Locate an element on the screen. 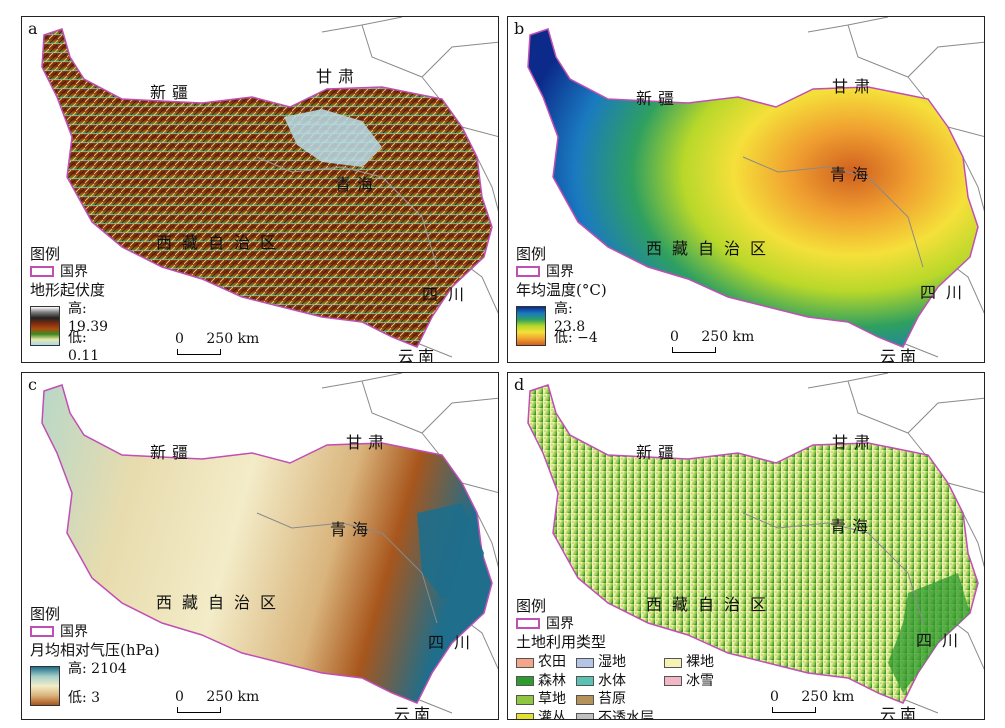  landuse-item: 灌丛 is located at coordinates (541, 714).